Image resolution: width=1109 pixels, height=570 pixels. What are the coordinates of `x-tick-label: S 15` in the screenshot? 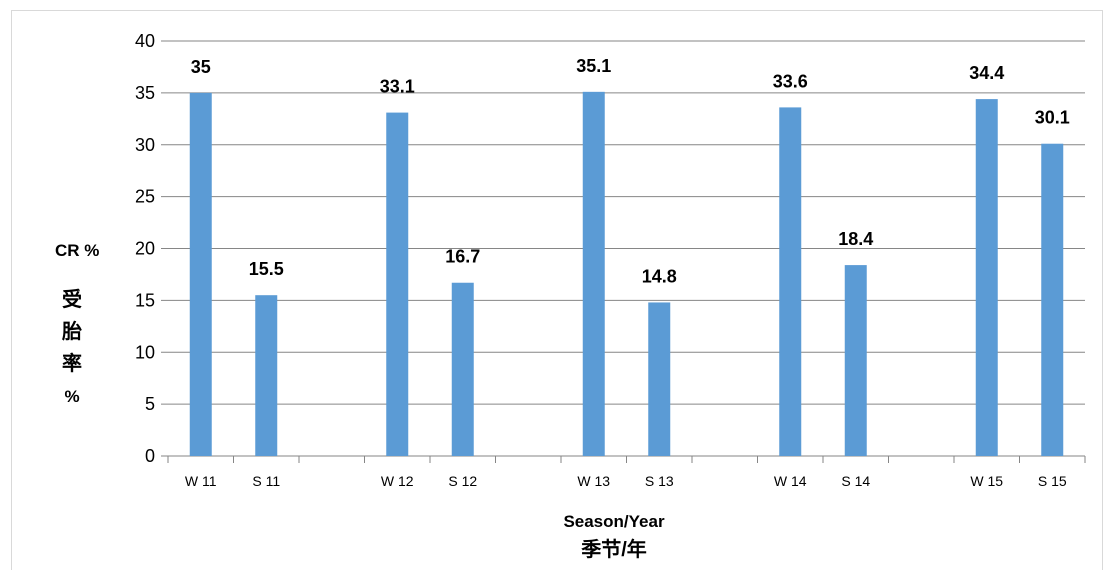 It's located at (1052, 481).